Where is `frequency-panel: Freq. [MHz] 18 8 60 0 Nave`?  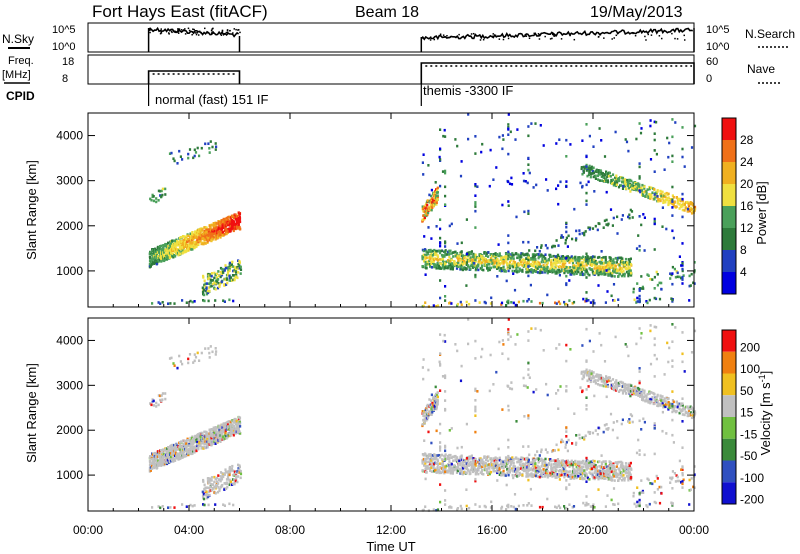
frequency-panel: Freq. [MHz] 18 8 60 0 Nave is located at coordinates (391, 69).